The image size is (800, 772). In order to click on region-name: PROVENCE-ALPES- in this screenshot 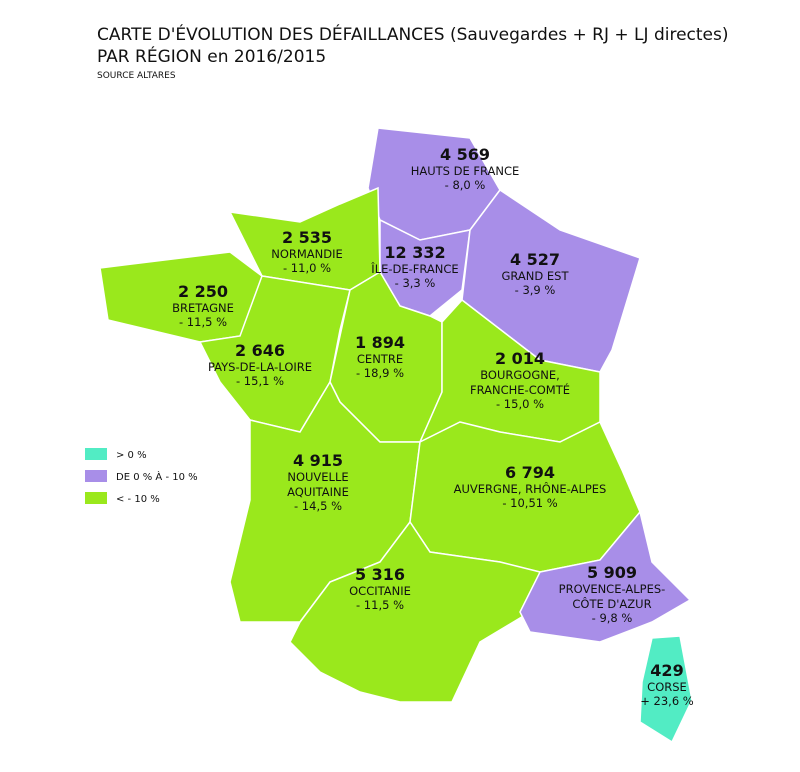, I will do `click(612, 589)`.